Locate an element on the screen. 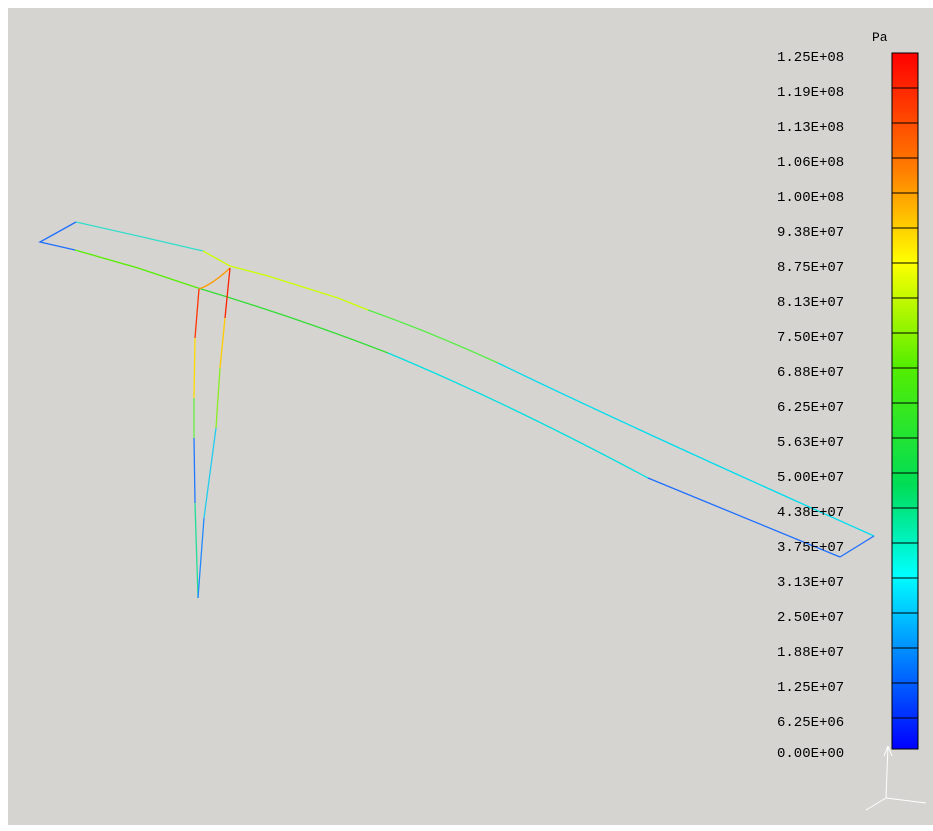 Image resolution: width=933 pixels, height=831 pixels. legend-gradient is located at coordinates (905, 401).